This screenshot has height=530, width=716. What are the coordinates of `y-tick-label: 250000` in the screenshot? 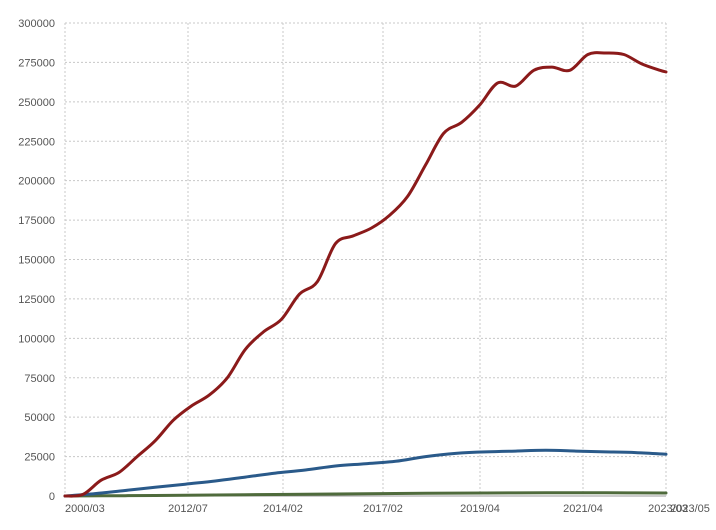 It's located at (36, 103).